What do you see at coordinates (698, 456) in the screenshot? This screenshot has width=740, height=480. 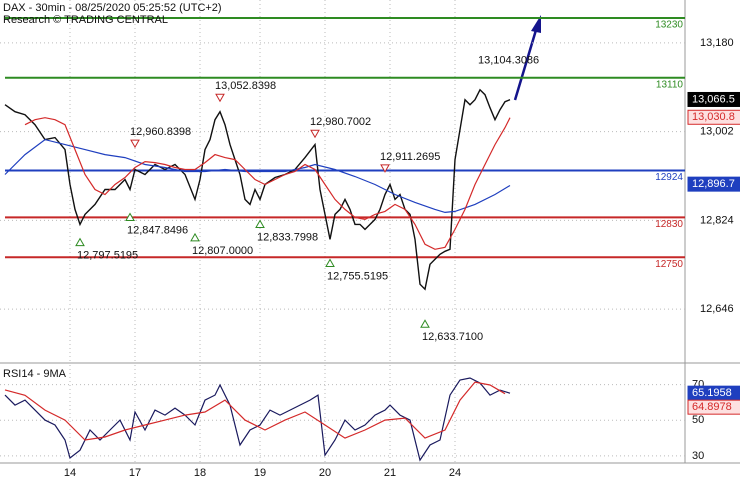 I see `y-tick-label: 30` at bounding box center [698, 456].